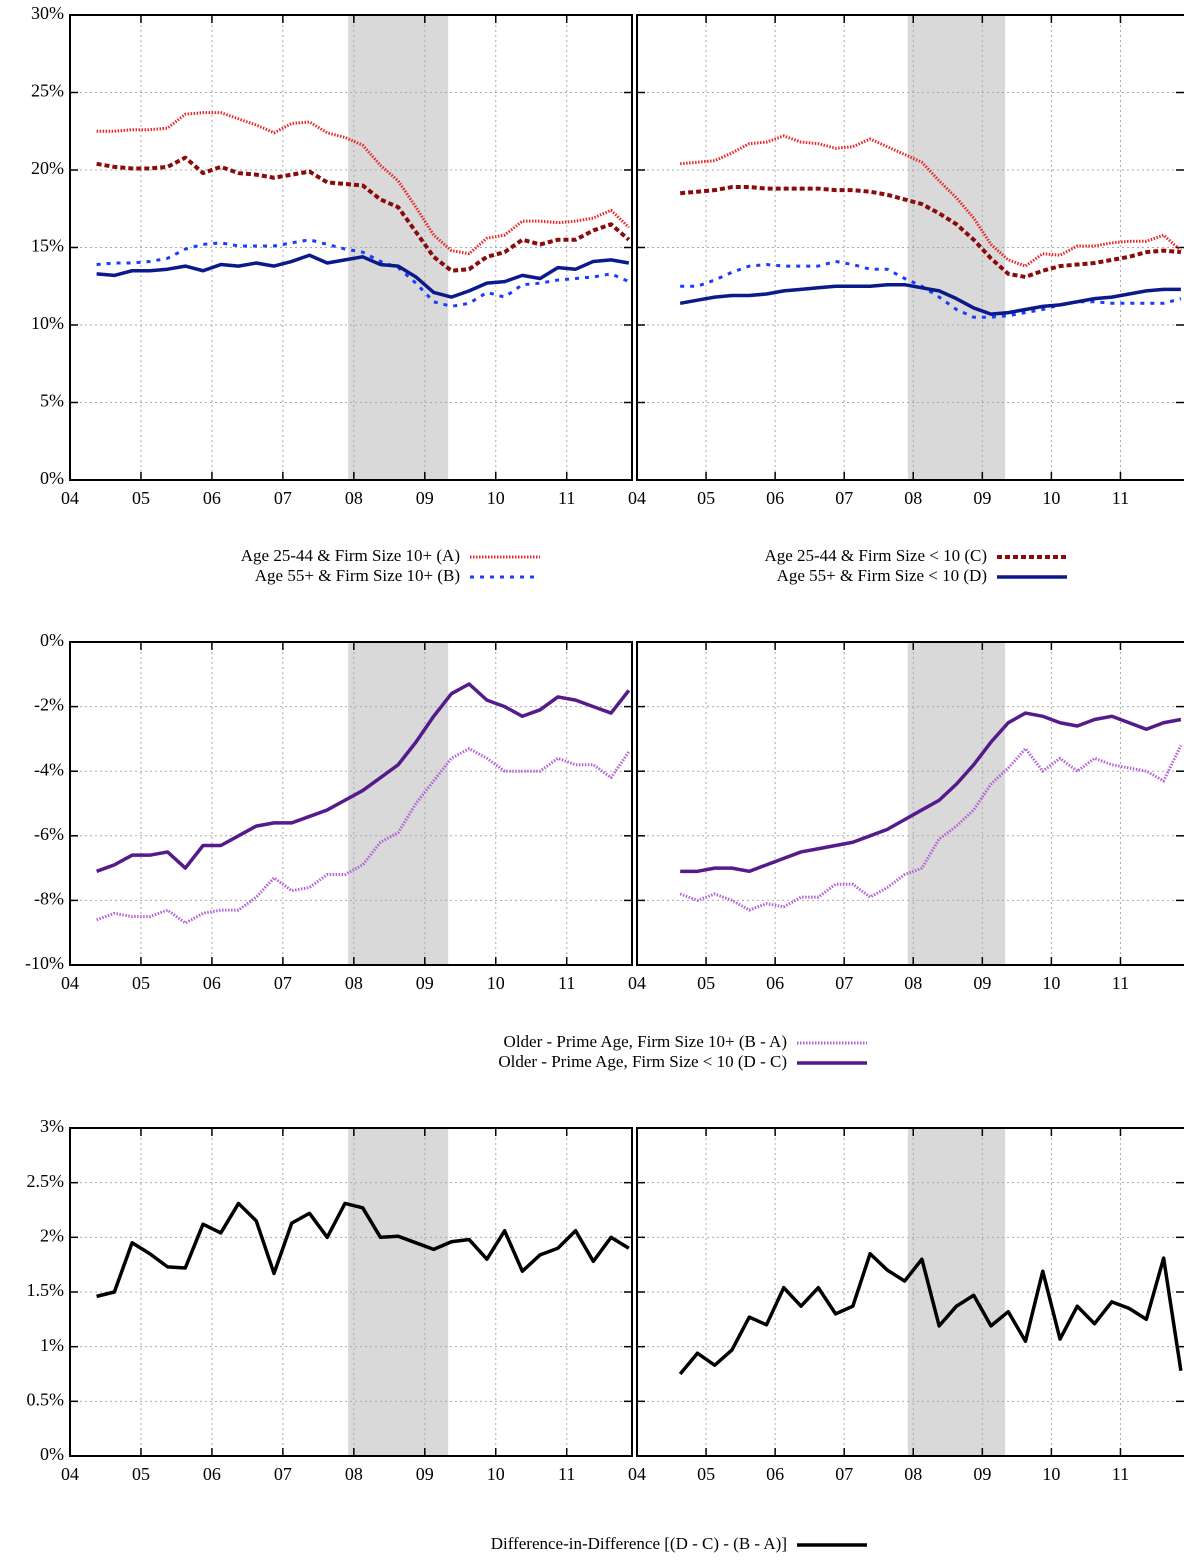 Image resolution: width=1184 pixels, height=1564 pixels. I want to click on y-tick-label: 15%, so click(47, 246).